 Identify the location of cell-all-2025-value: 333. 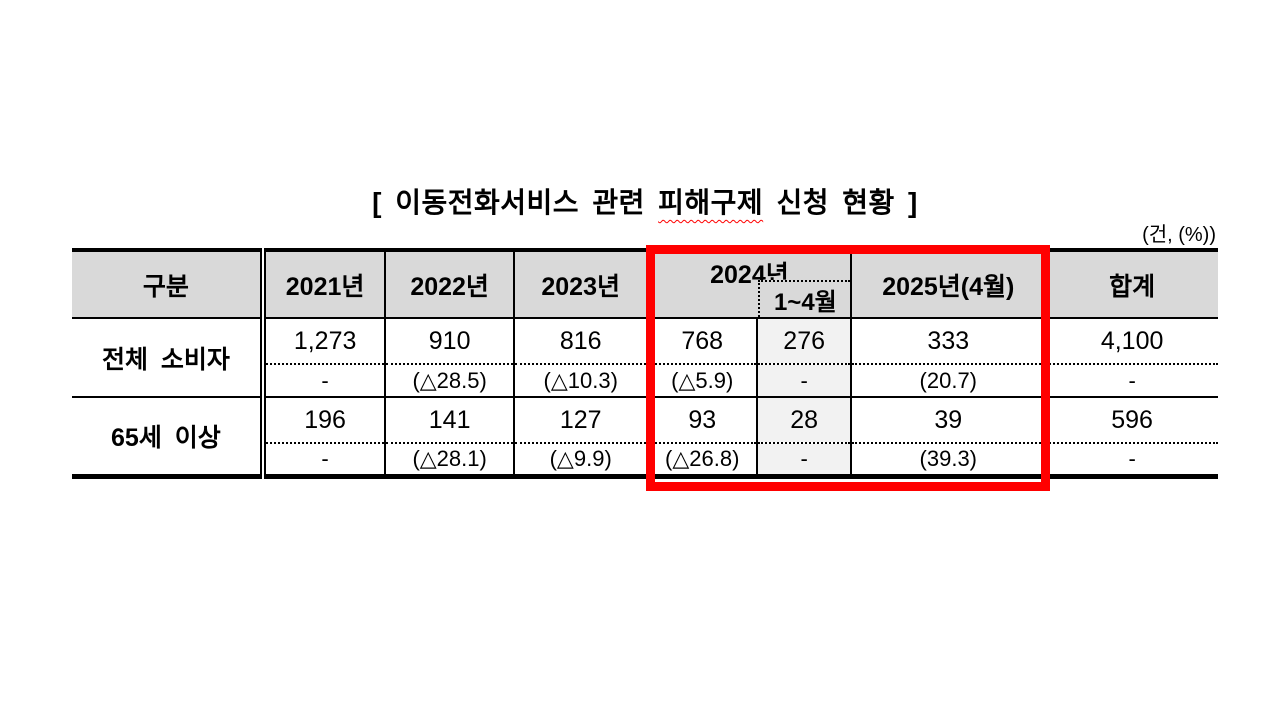
(948, 341).